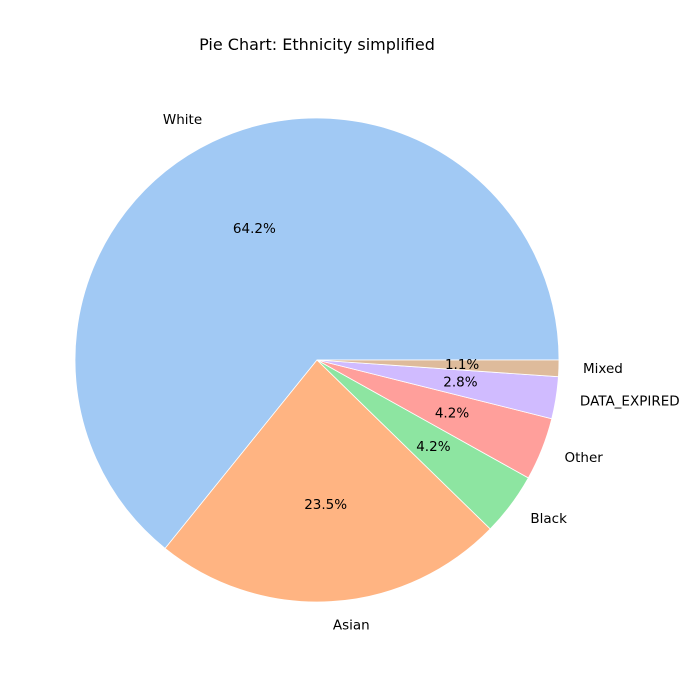  What do you see at coordinates (462, 365) in the screenshot?
I see `slice-percent-mixed: 1.1%` at bounding box center [462, 365].